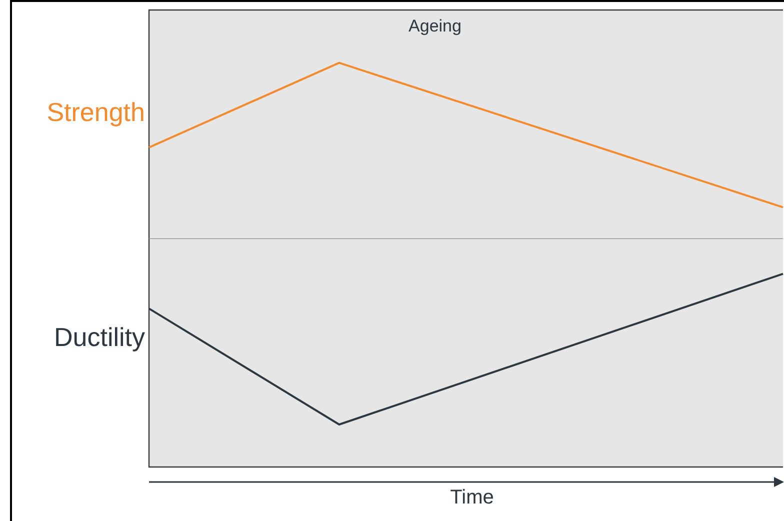  I want to click on y-axis-title: Strength, so click(95, 112).